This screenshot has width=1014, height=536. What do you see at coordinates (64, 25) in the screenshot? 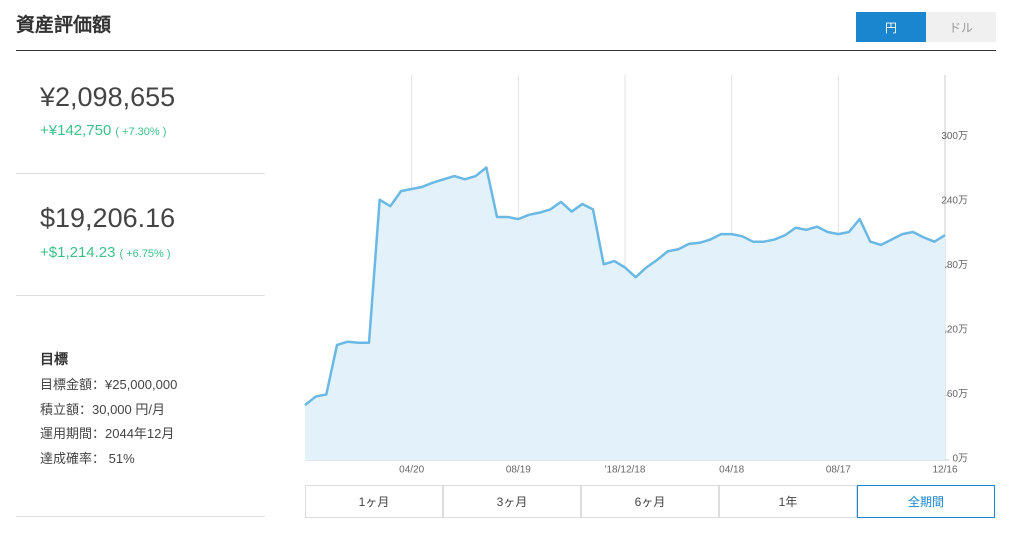
I see `page-title: 資産評価額` at bounding box center [64, 25].